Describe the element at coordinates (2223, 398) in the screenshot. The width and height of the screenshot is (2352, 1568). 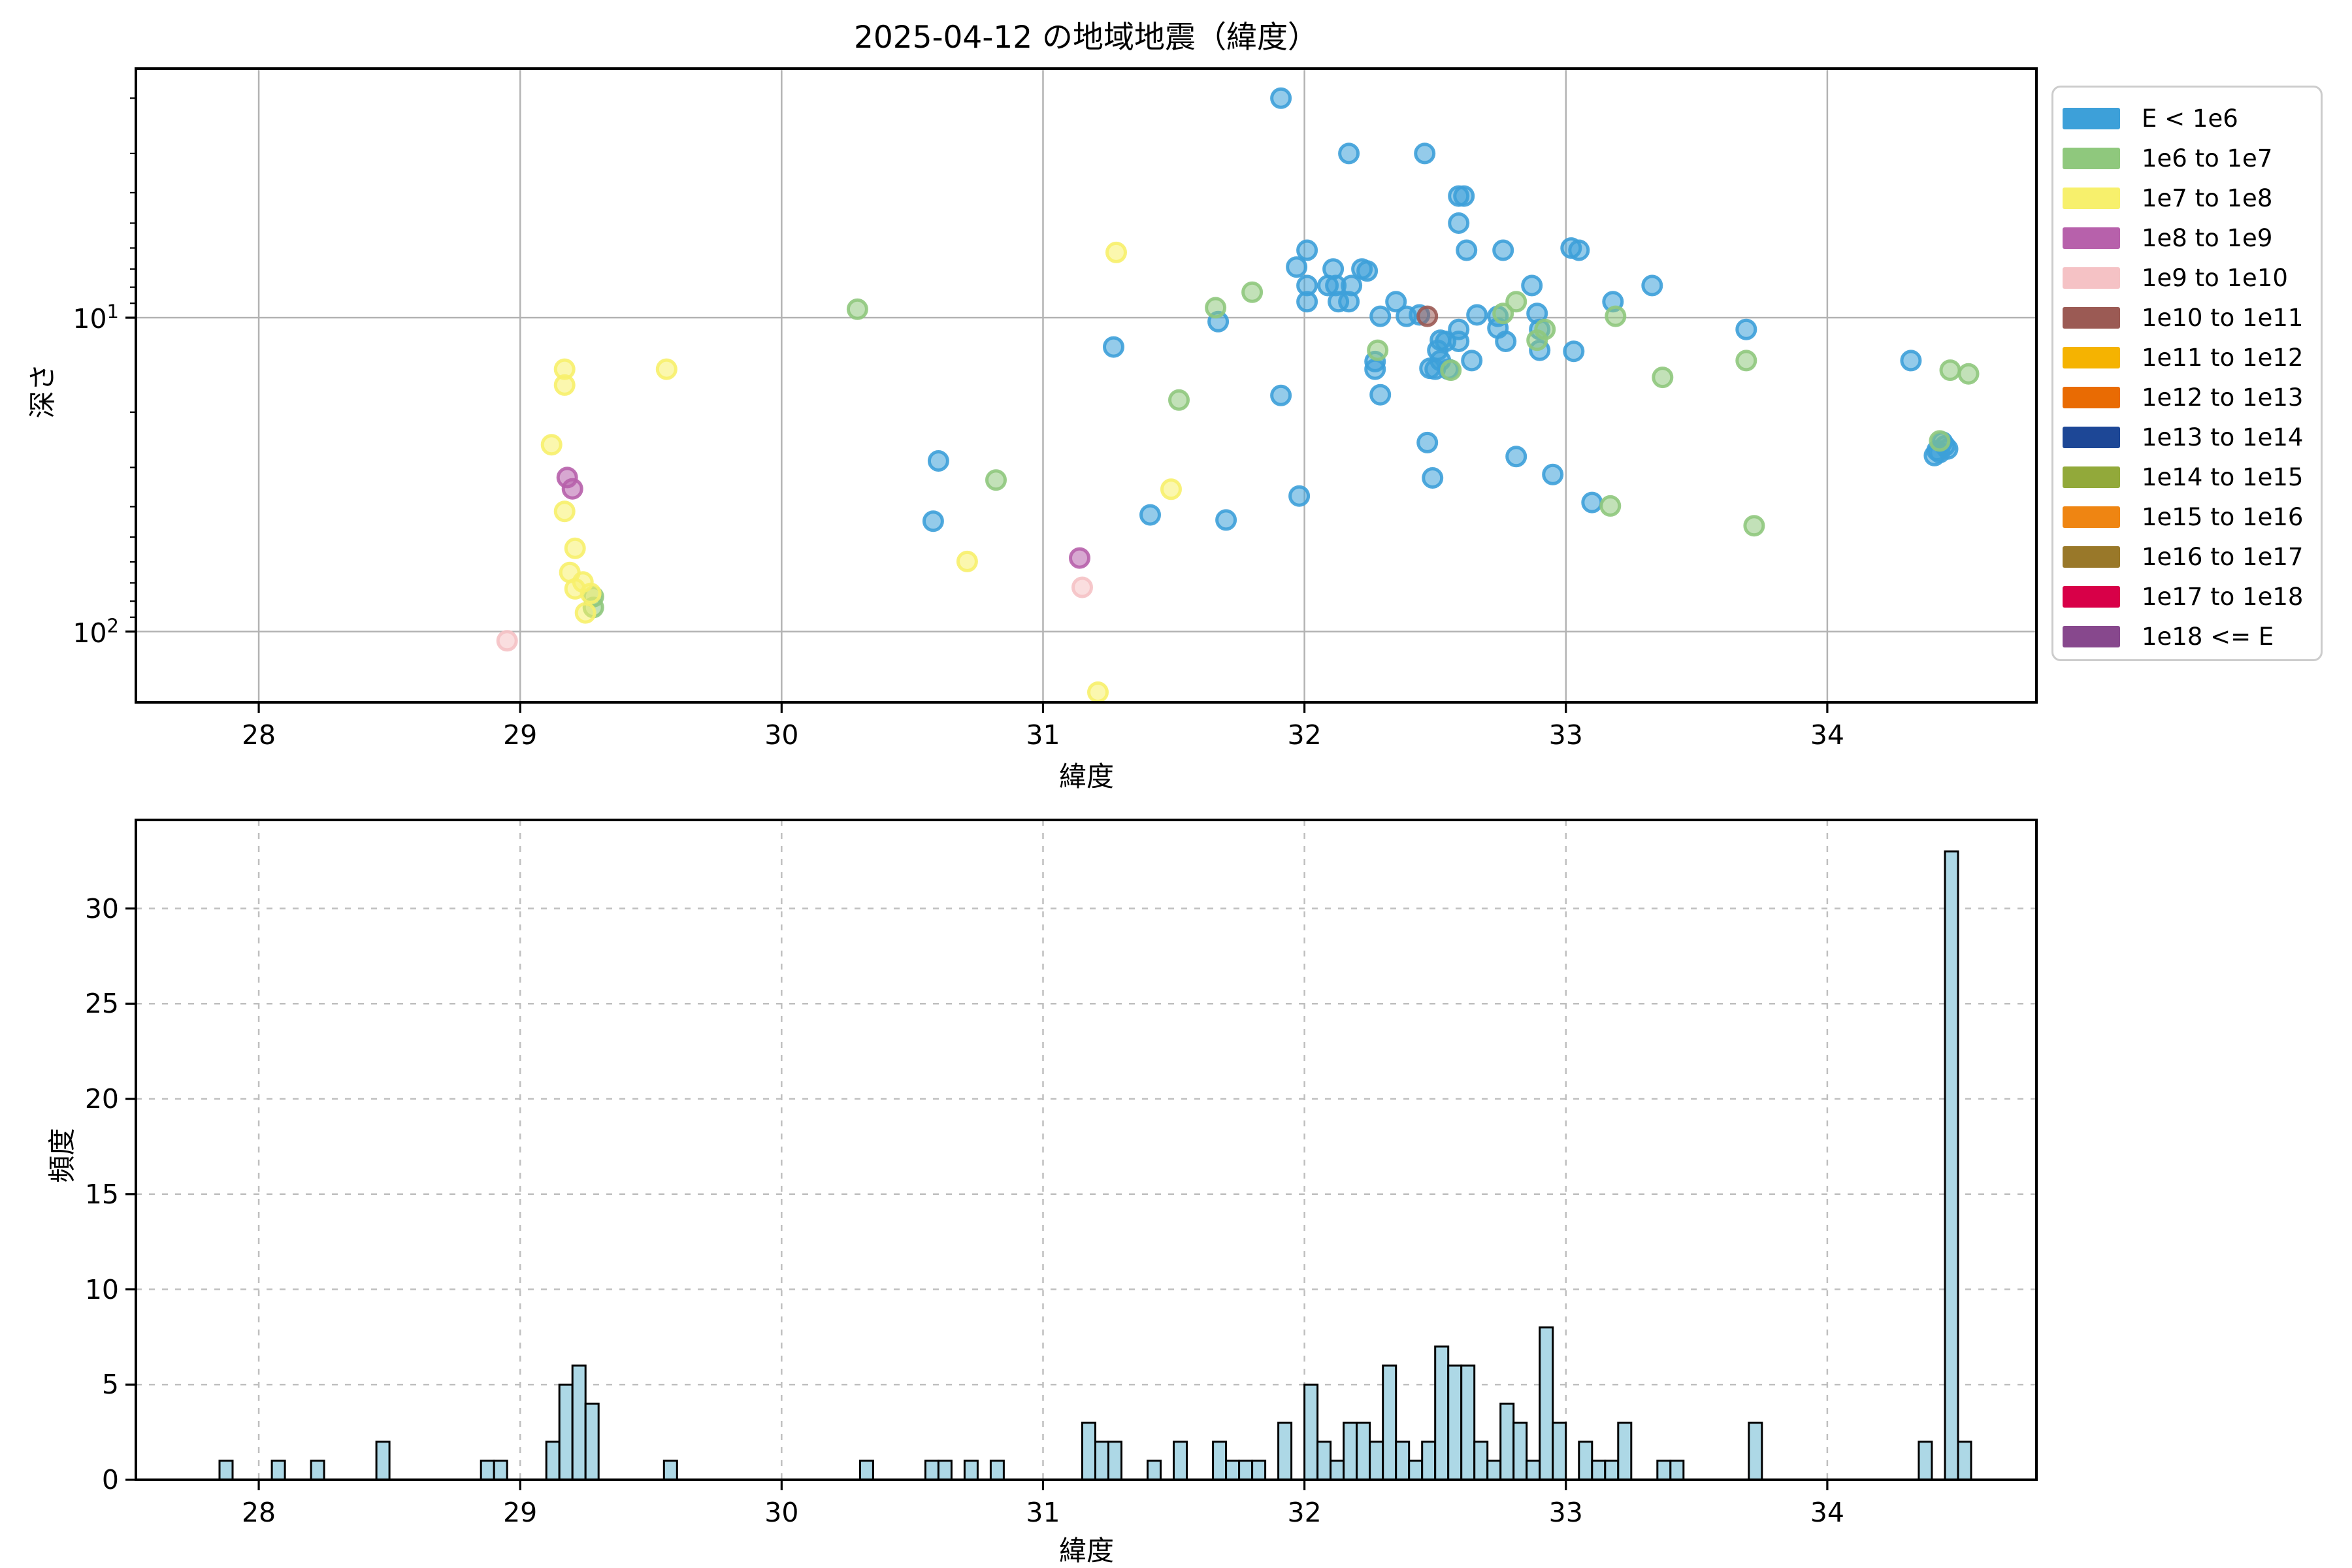
I see `legend-label: 1e12 to 1e13` at that location.